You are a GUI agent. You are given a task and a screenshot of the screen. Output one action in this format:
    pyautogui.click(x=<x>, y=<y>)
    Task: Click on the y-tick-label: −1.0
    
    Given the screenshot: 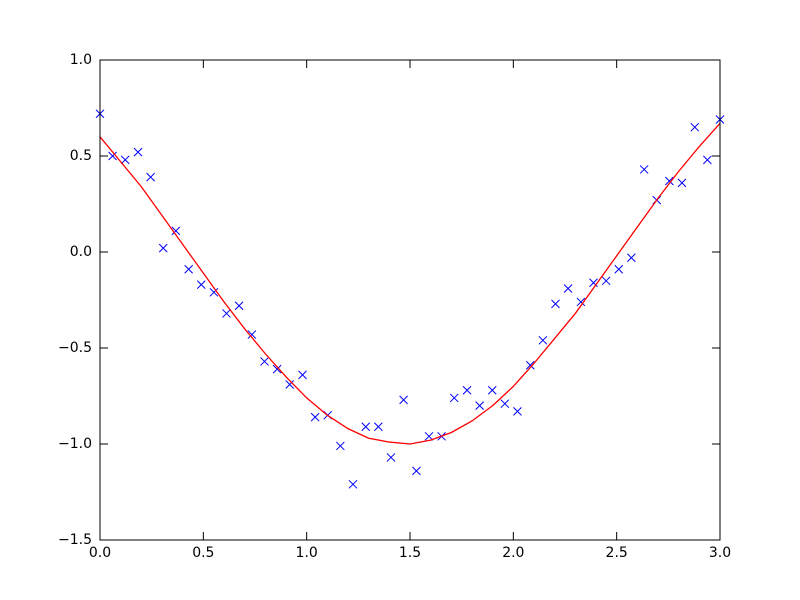 What is the action you would take?
    pyautogui.click(x=75, y=444)
    